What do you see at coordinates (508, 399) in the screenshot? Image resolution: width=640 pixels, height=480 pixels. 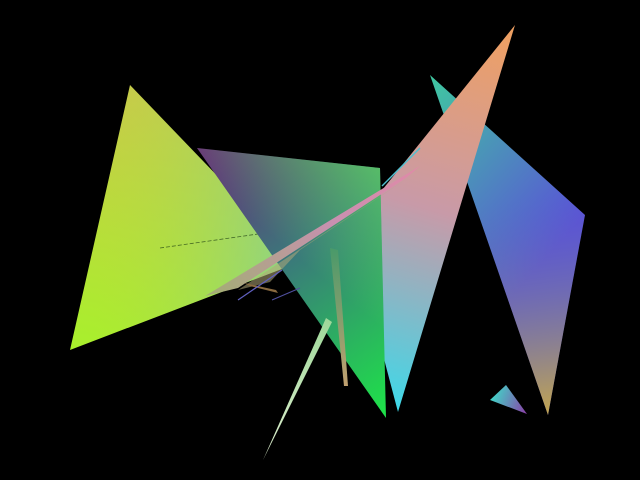 I see `small-triangle-teal-purple` at bounding box center [508, 399].